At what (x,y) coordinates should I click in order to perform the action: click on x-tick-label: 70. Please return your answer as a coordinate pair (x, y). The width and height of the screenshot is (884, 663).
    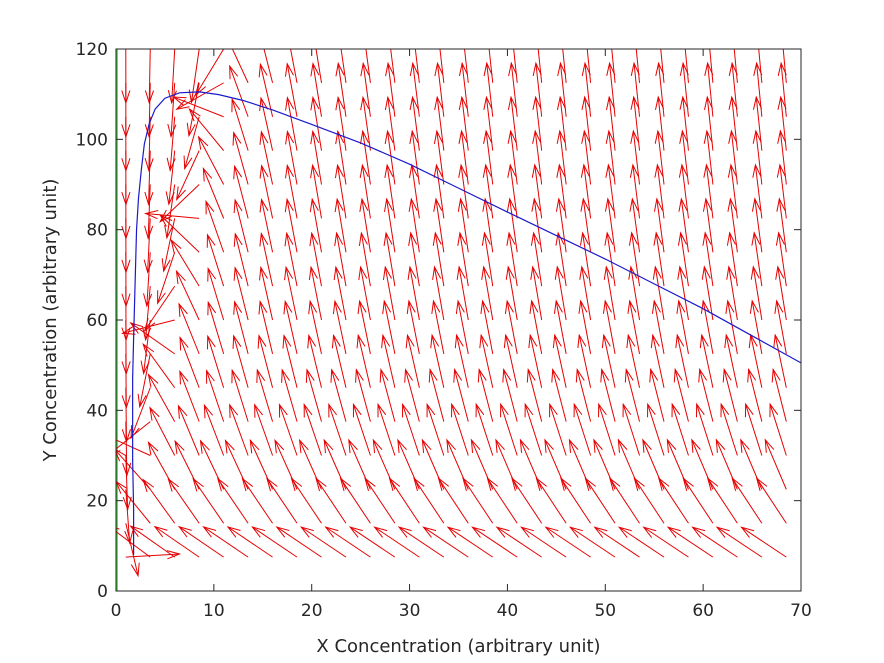
    Looking at the image, I should click on (801, 611).